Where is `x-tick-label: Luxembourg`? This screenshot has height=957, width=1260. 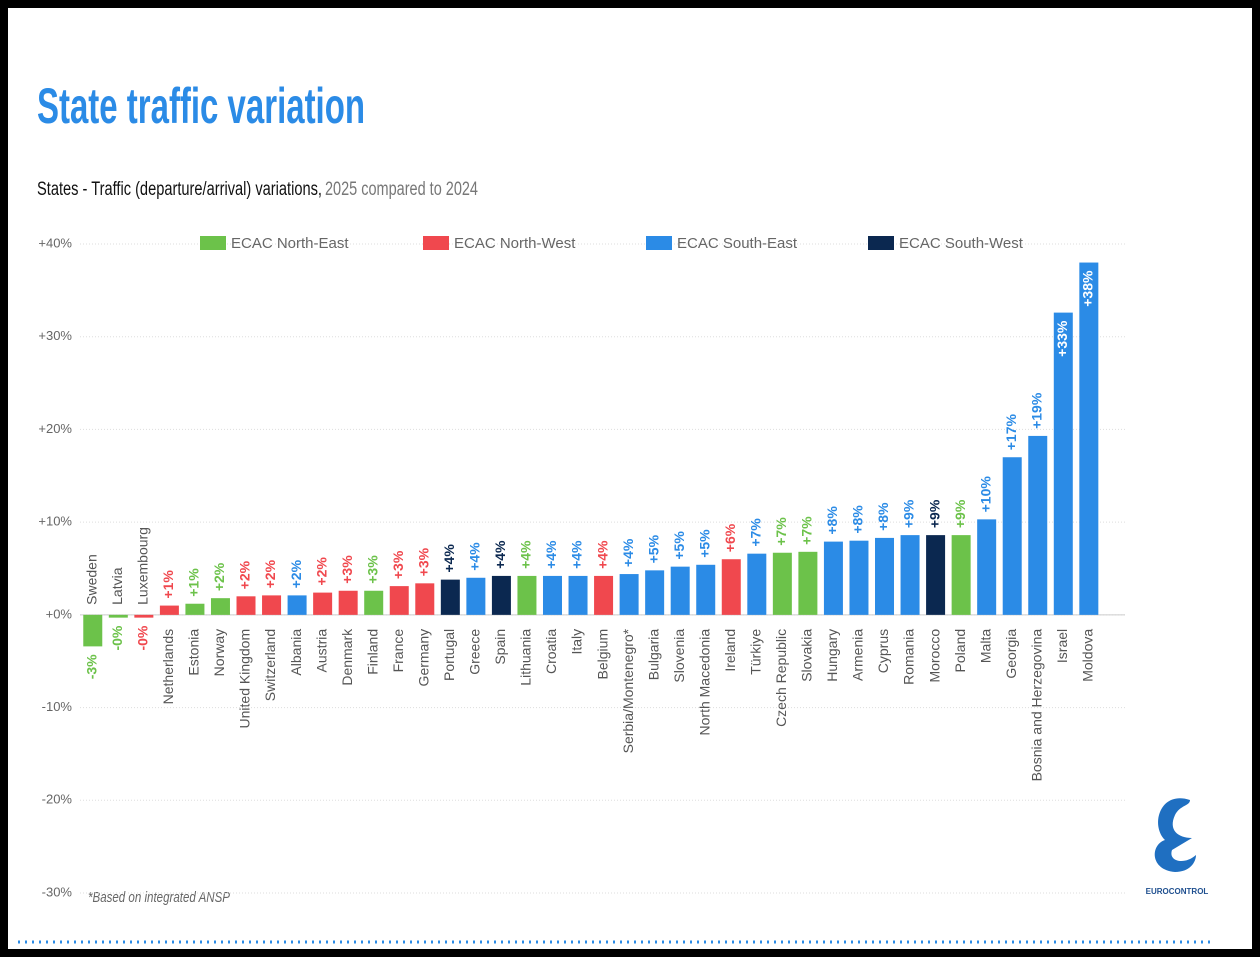
x-tick-label: Luxembourg is located at coordinates (143, 566).